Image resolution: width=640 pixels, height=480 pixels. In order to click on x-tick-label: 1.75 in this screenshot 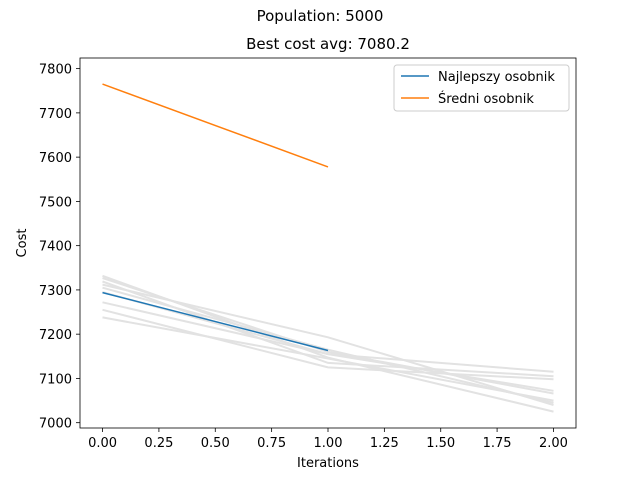, I will do `click(497, 443)`.